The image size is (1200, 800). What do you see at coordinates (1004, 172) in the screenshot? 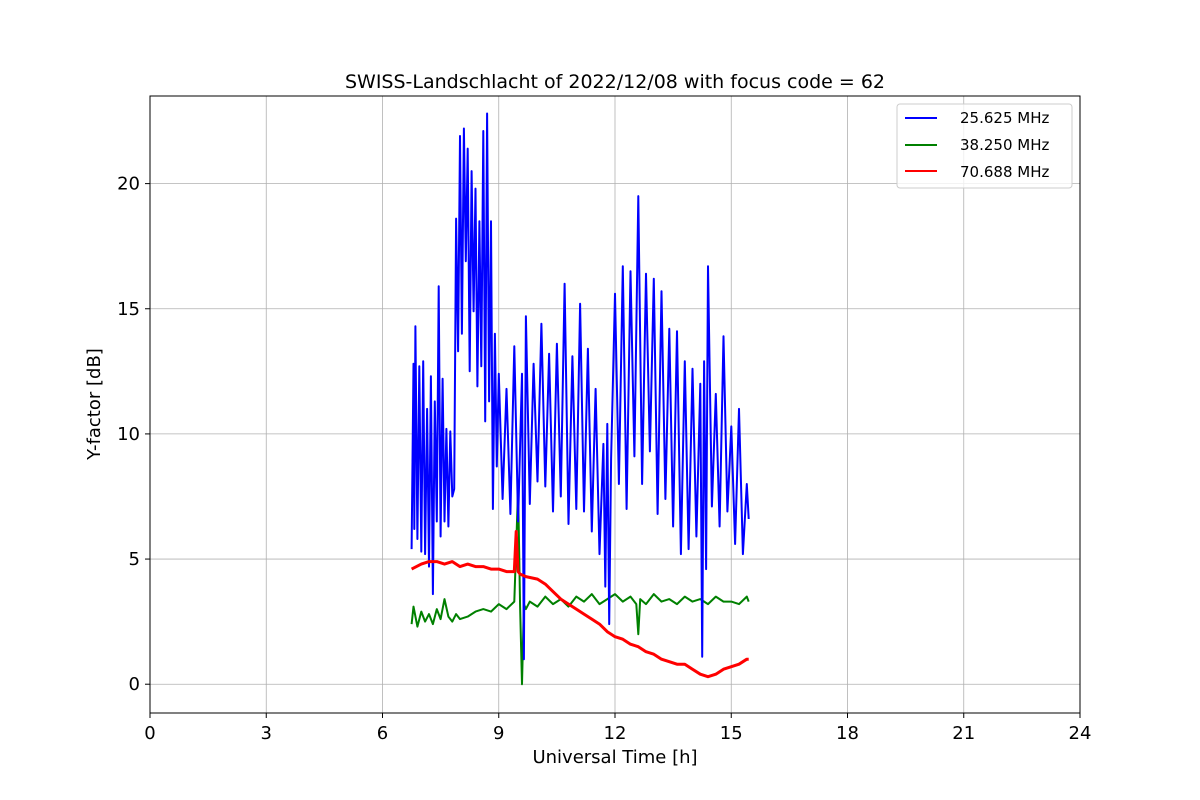
I see `legend-label-3: 70.688 MHz` at bounding box center [1004, 172].